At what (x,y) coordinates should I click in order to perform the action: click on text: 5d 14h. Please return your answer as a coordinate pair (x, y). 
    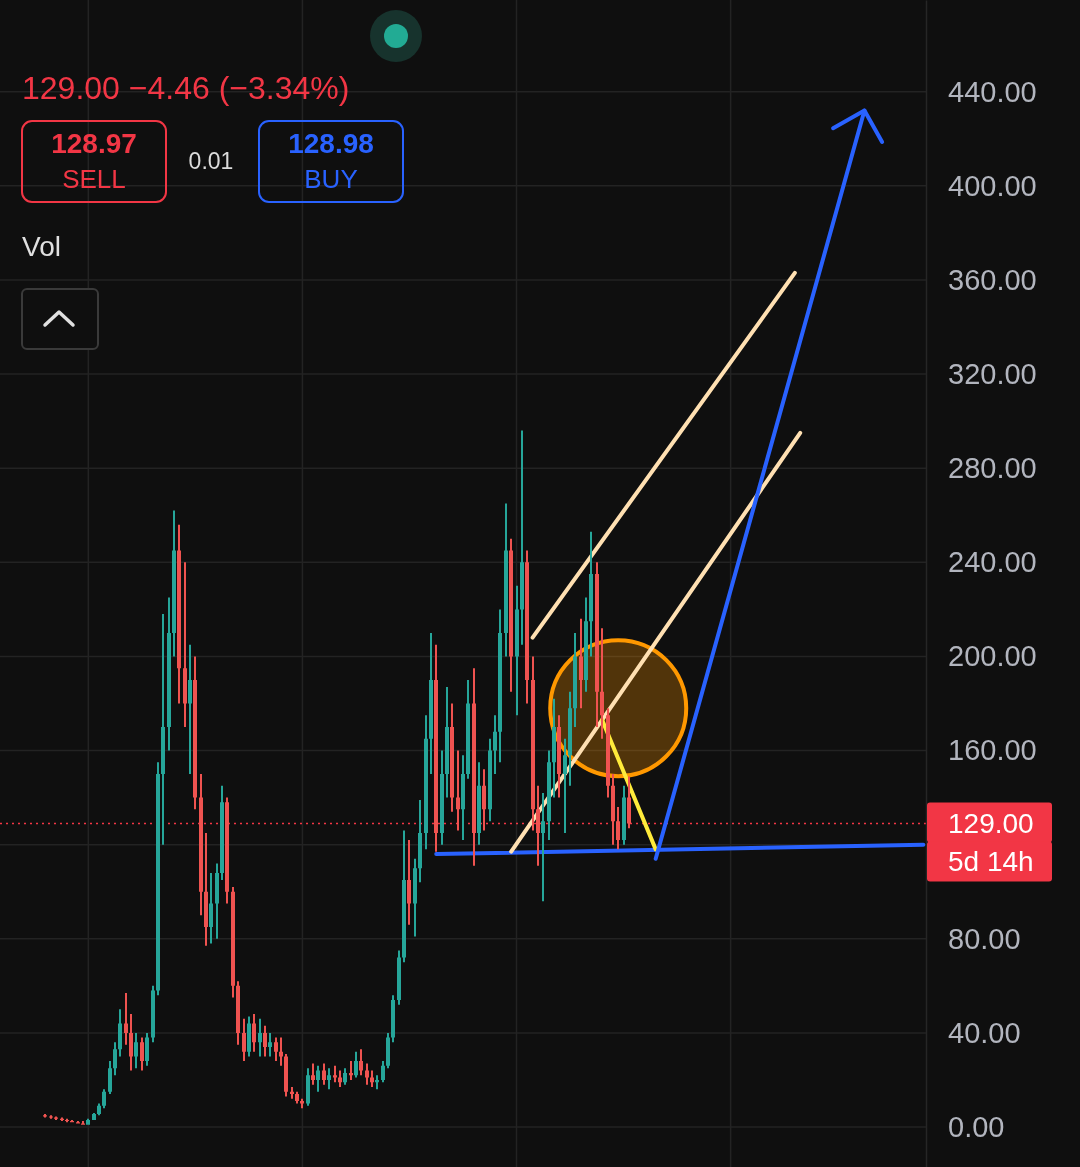
    Looking at the image, I should click on (991, 862).